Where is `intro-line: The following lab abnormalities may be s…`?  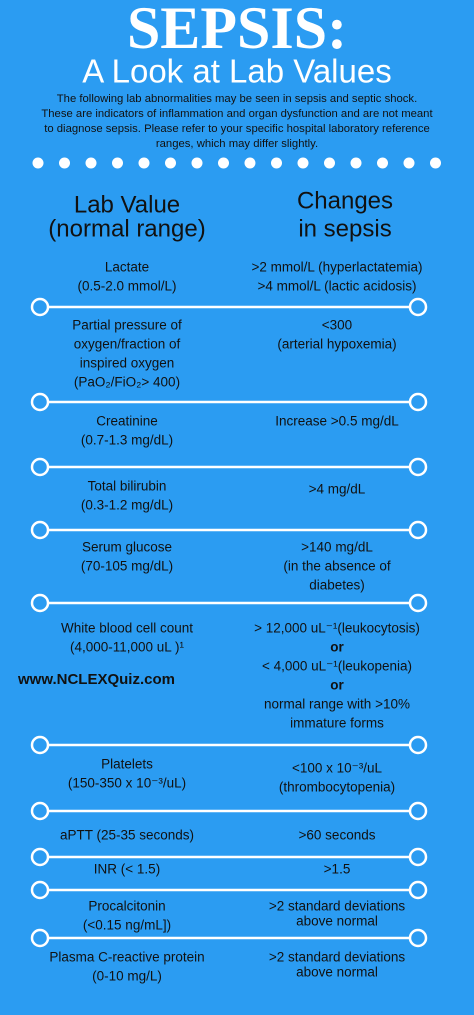 intro-line: The following lab abnormalities may be s… is located at coordinates (237, 99).